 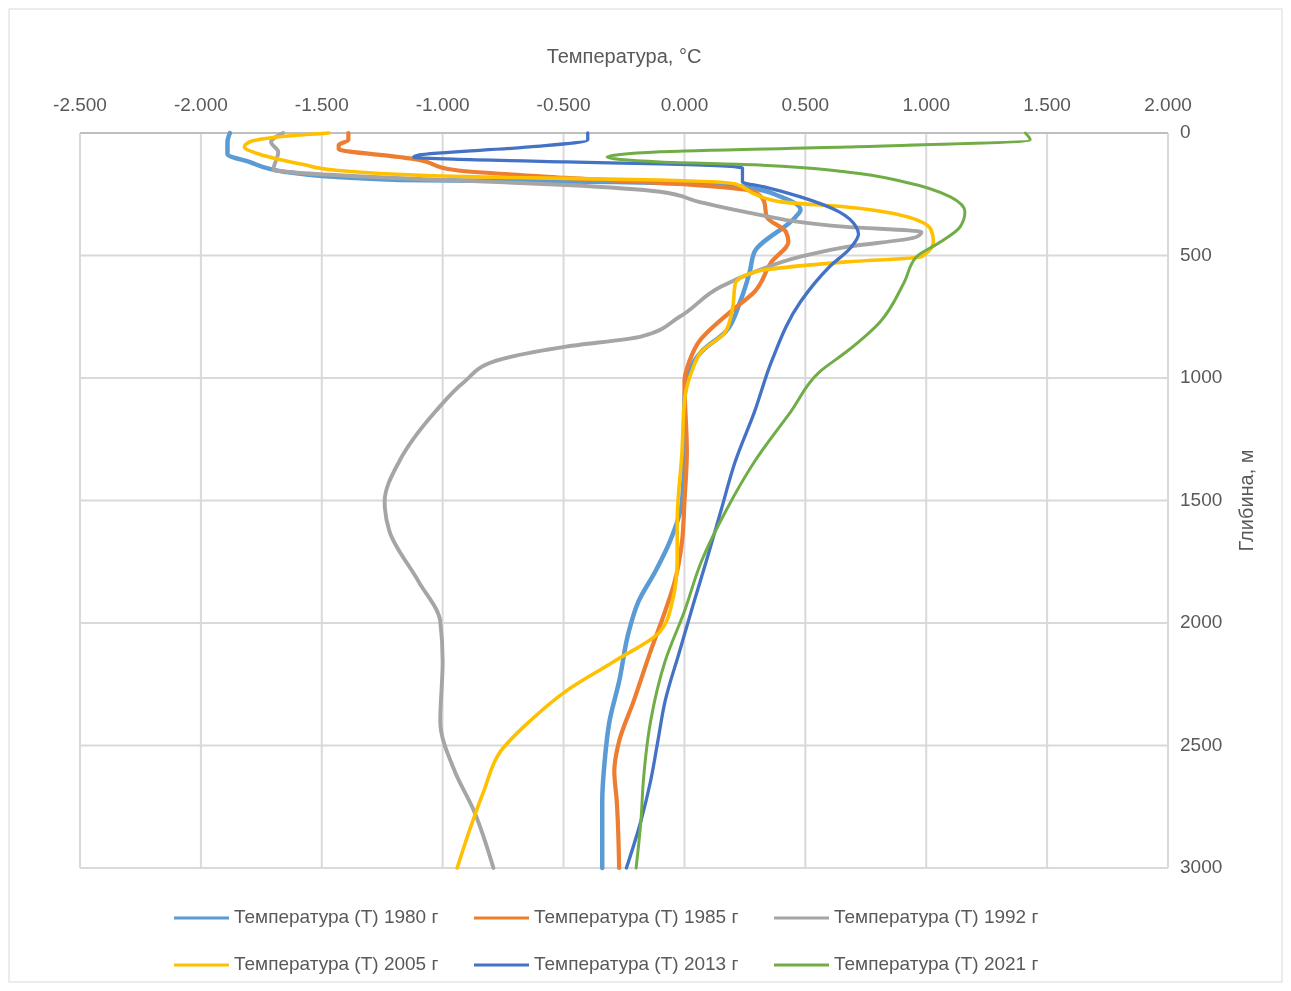 What do you see at coordinates (1201, 377) in the screenshot?
I see `y-tick-label: 1000` at bounding box center [1201, 377].